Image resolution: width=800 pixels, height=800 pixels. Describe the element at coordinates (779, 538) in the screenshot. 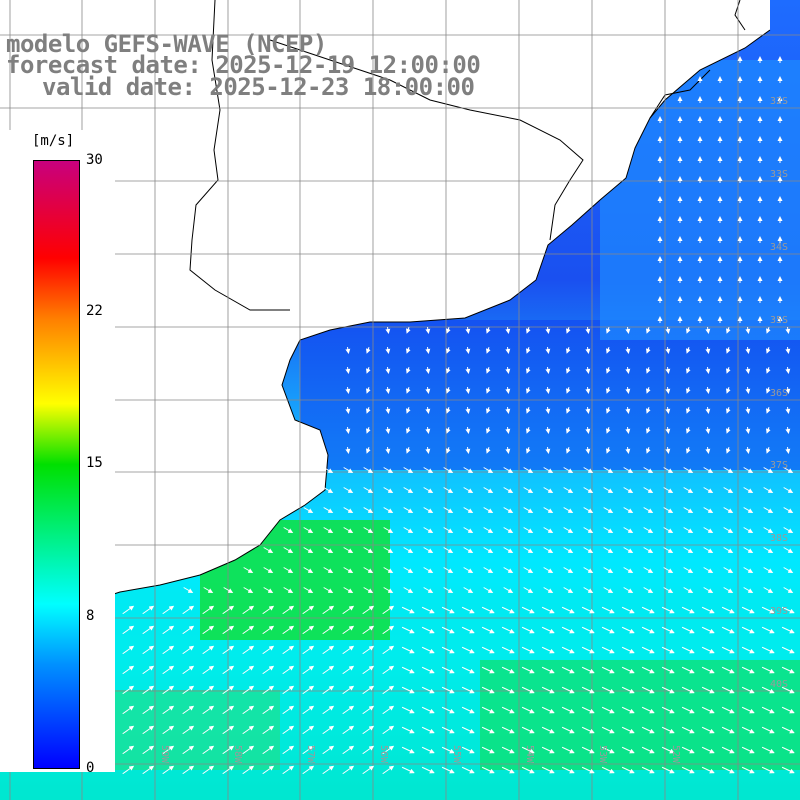

I see `latitude-label: 38S` at that location.